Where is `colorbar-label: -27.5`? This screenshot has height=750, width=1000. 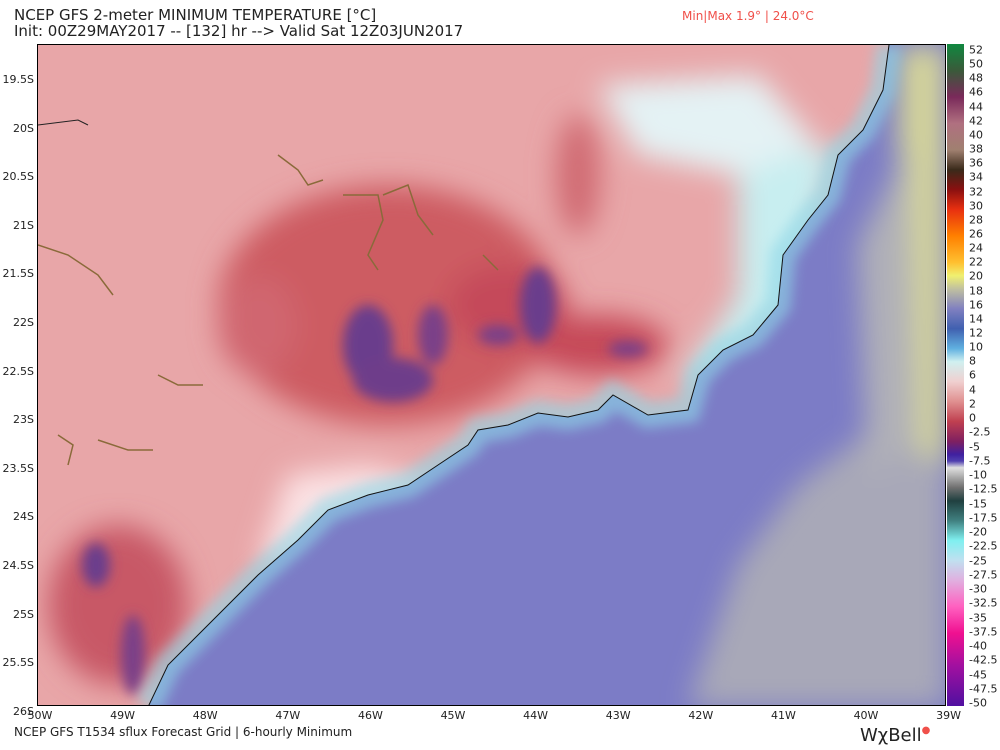
colorbar-label: -27.5 is located at coordinates (983, 575).